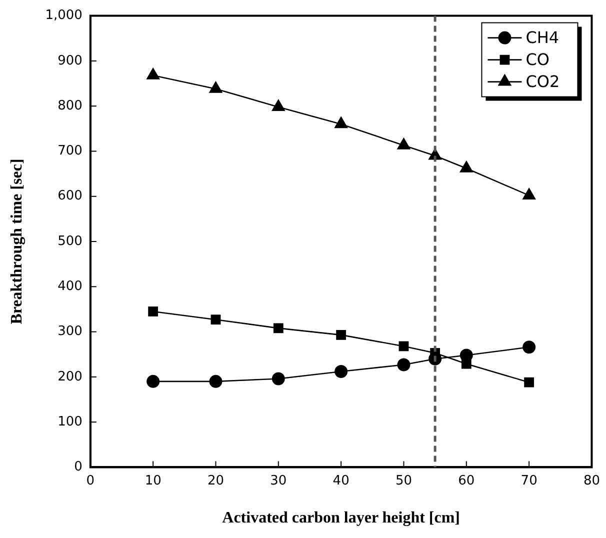  I want to click on x-tick-label: 0, so click(90, 480).